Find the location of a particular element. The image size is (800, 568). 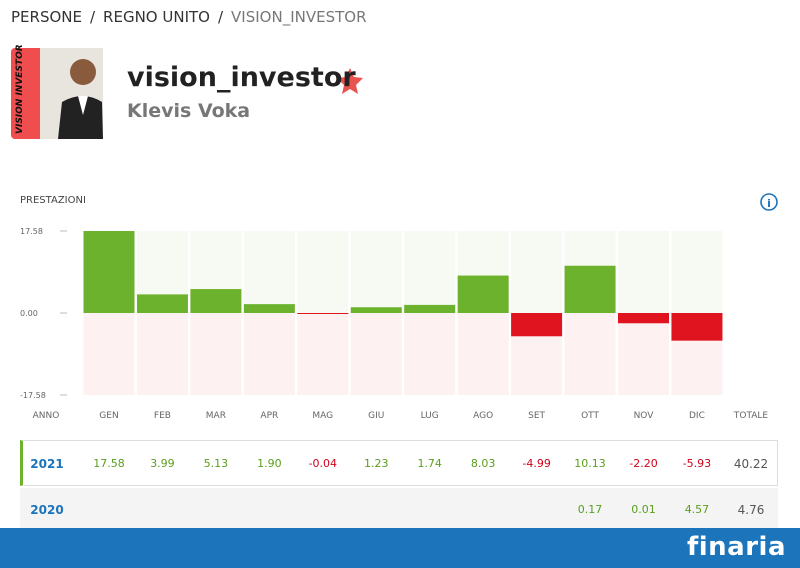

column-header: SET is located at coordinates (537, 416).